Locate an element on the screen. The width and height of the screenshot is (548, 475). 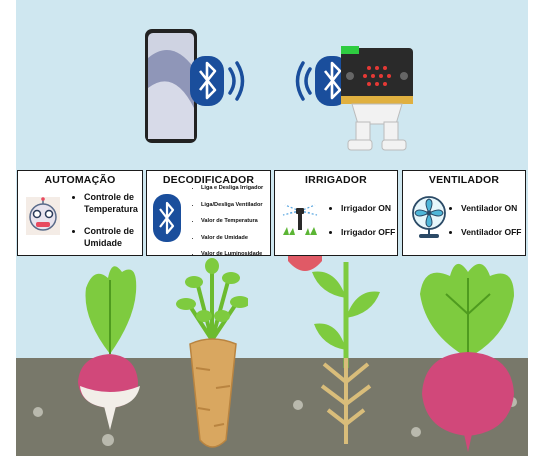
card-irrigador: IRRIGADOR Irrigador ON Irrigador OFF is located at coordinates (336, 213).